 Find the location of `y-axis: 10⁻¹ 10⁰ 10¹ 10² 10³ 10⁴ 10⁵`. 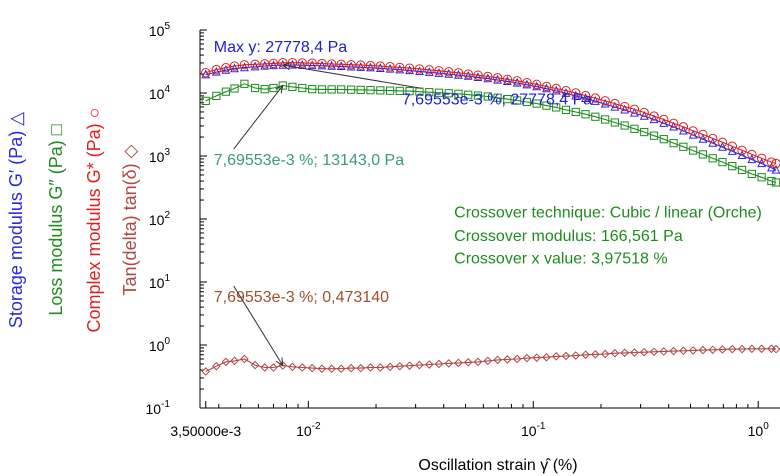

y-axis: 10⁻¹ 10⁰ 10¹ 10² 10³ 10⁴ 10⁵ is located at coordinates (176, 219).